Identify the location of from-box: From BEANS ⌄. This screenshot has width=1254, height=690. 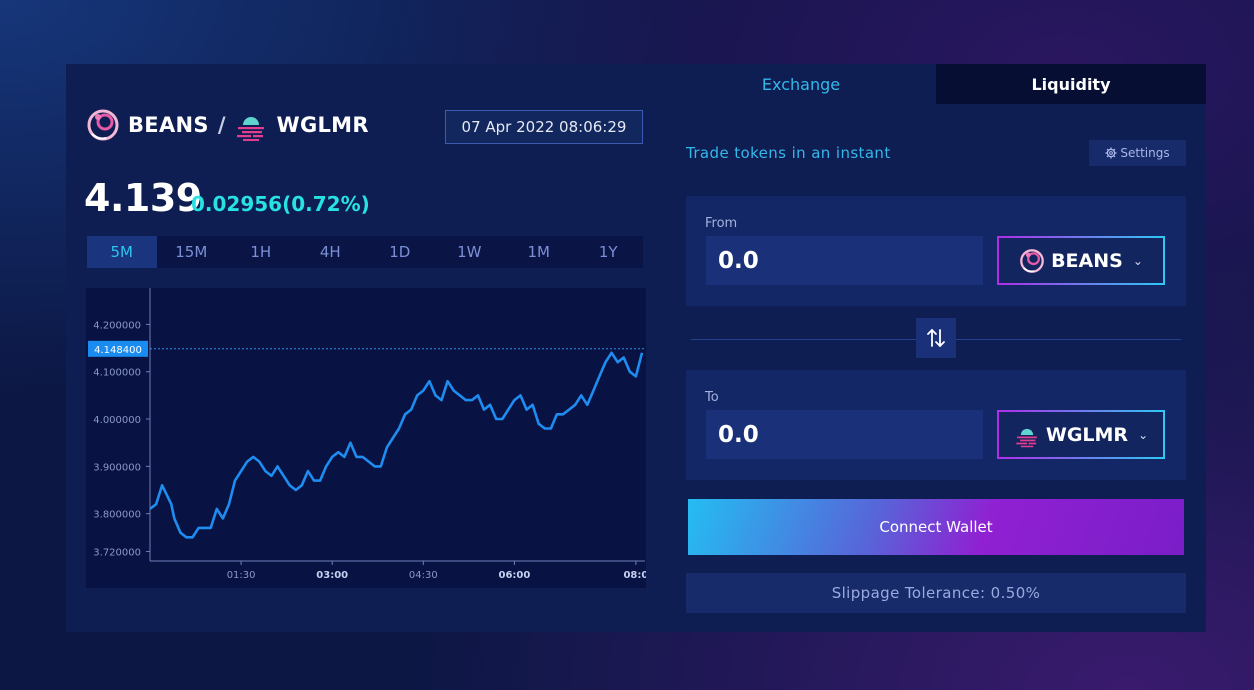
(936, 251).